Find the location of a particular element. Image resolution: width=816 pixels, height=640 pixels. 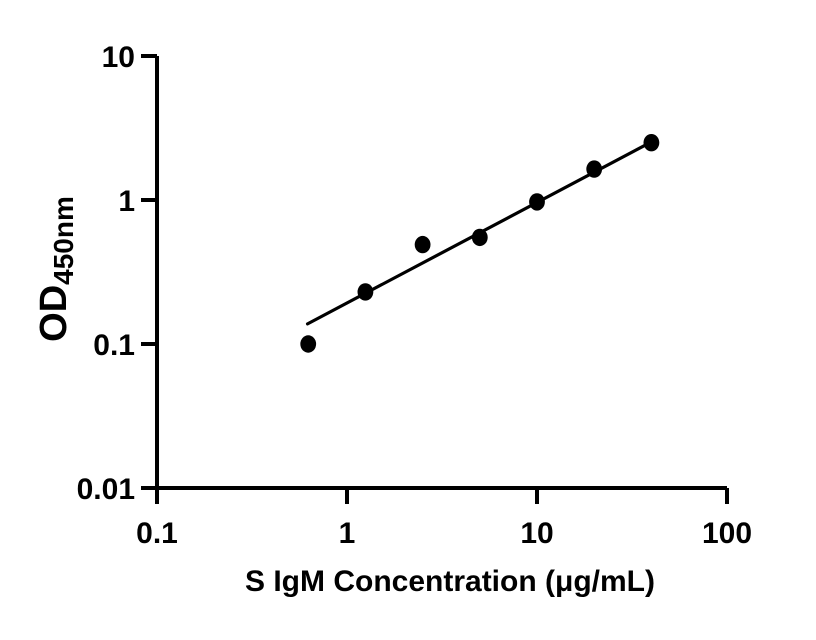

data-point-x1.25 is located at coordinates (365, 292).